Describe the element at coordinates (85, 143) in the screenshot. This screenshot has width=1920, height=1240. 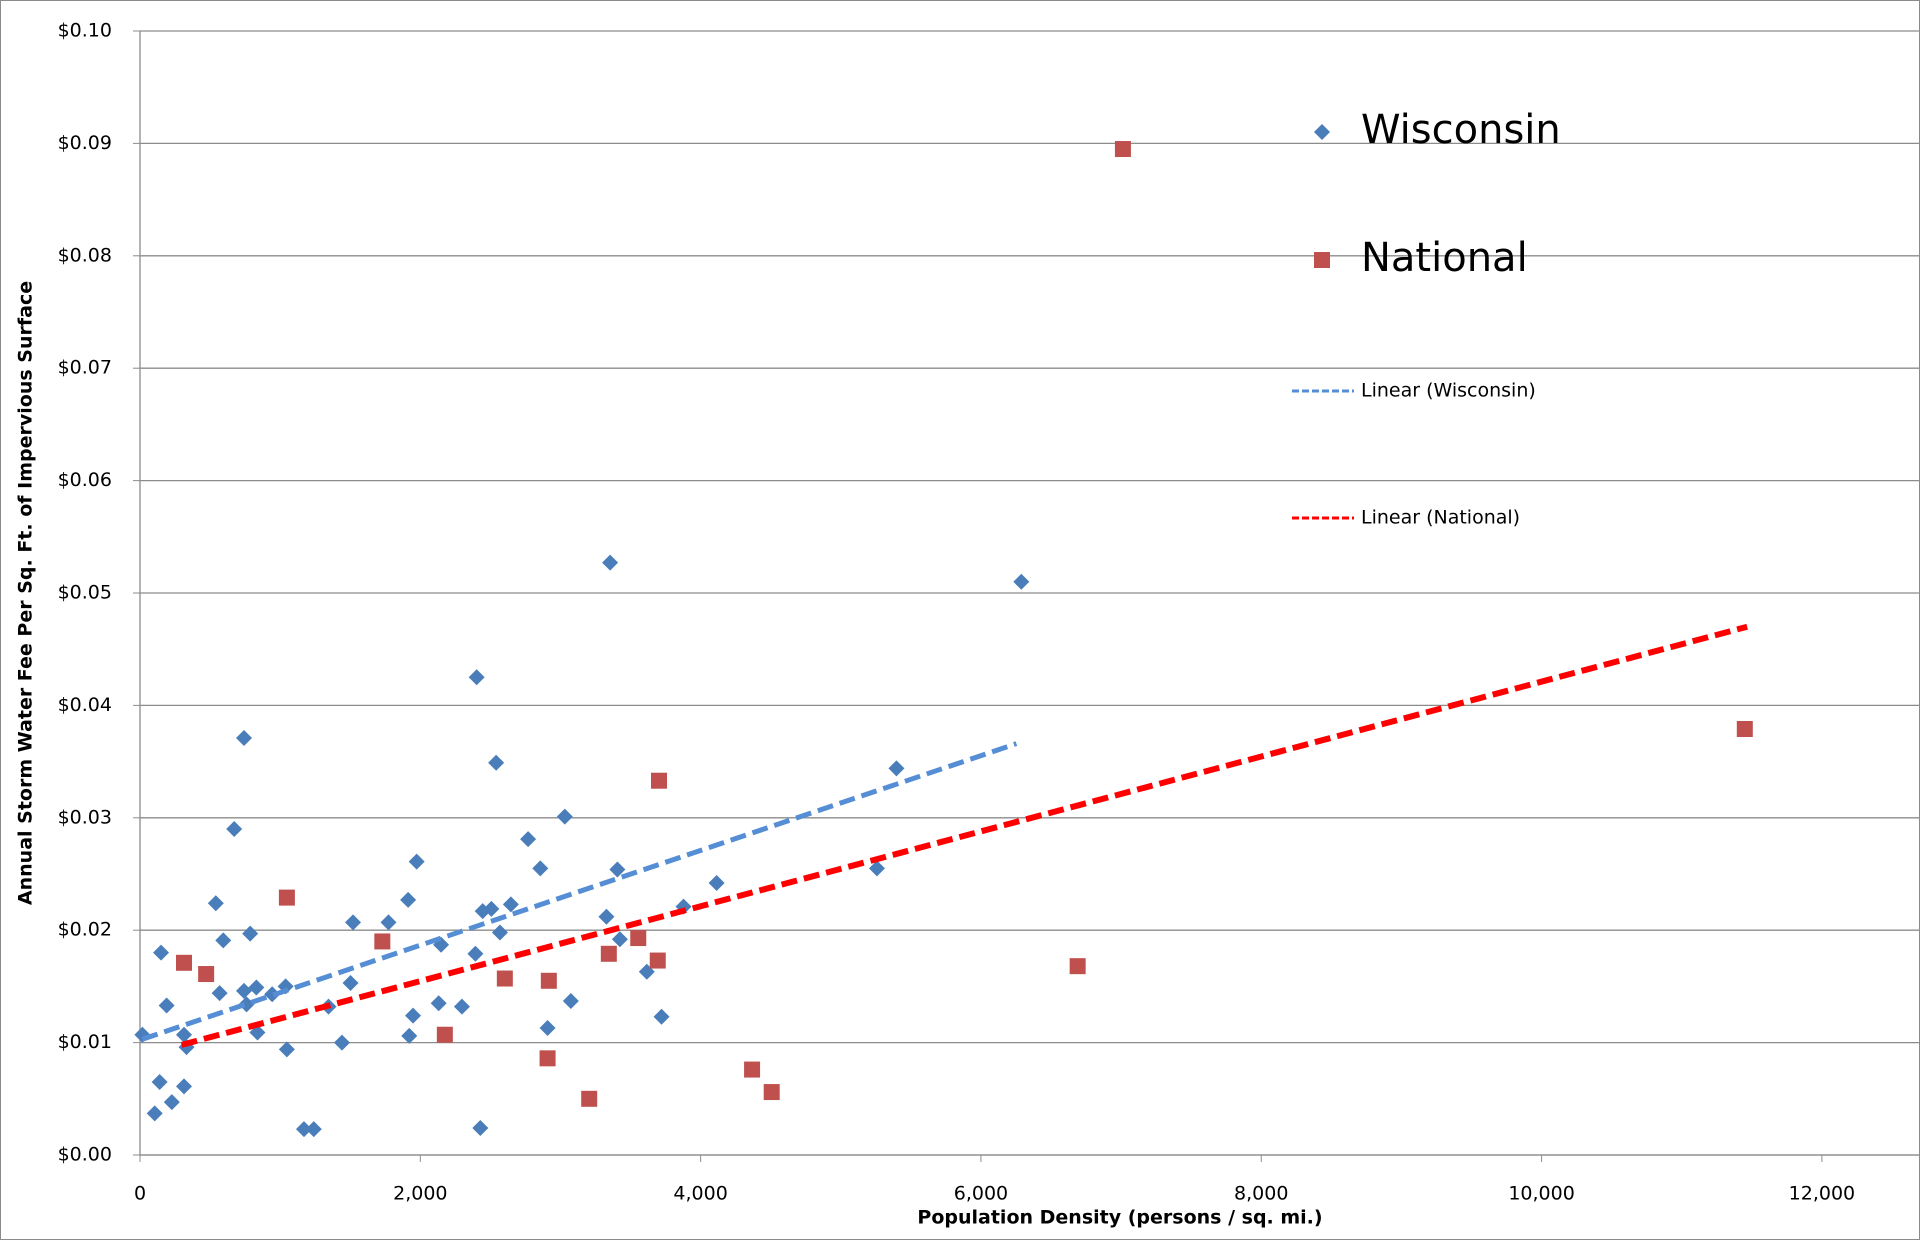
I see `y-tick-label: $0.09` at that location.